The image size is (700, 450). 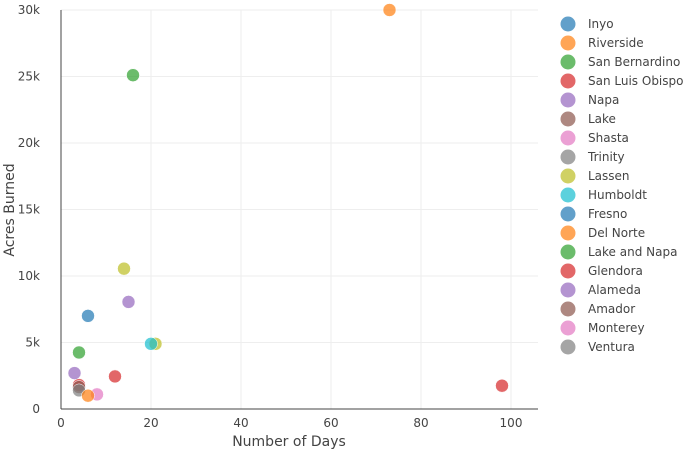 What do you see at coordinates (511, 423) in the screenshot?
I see `x-tick-label: 100` at bounding box center [511, 423].